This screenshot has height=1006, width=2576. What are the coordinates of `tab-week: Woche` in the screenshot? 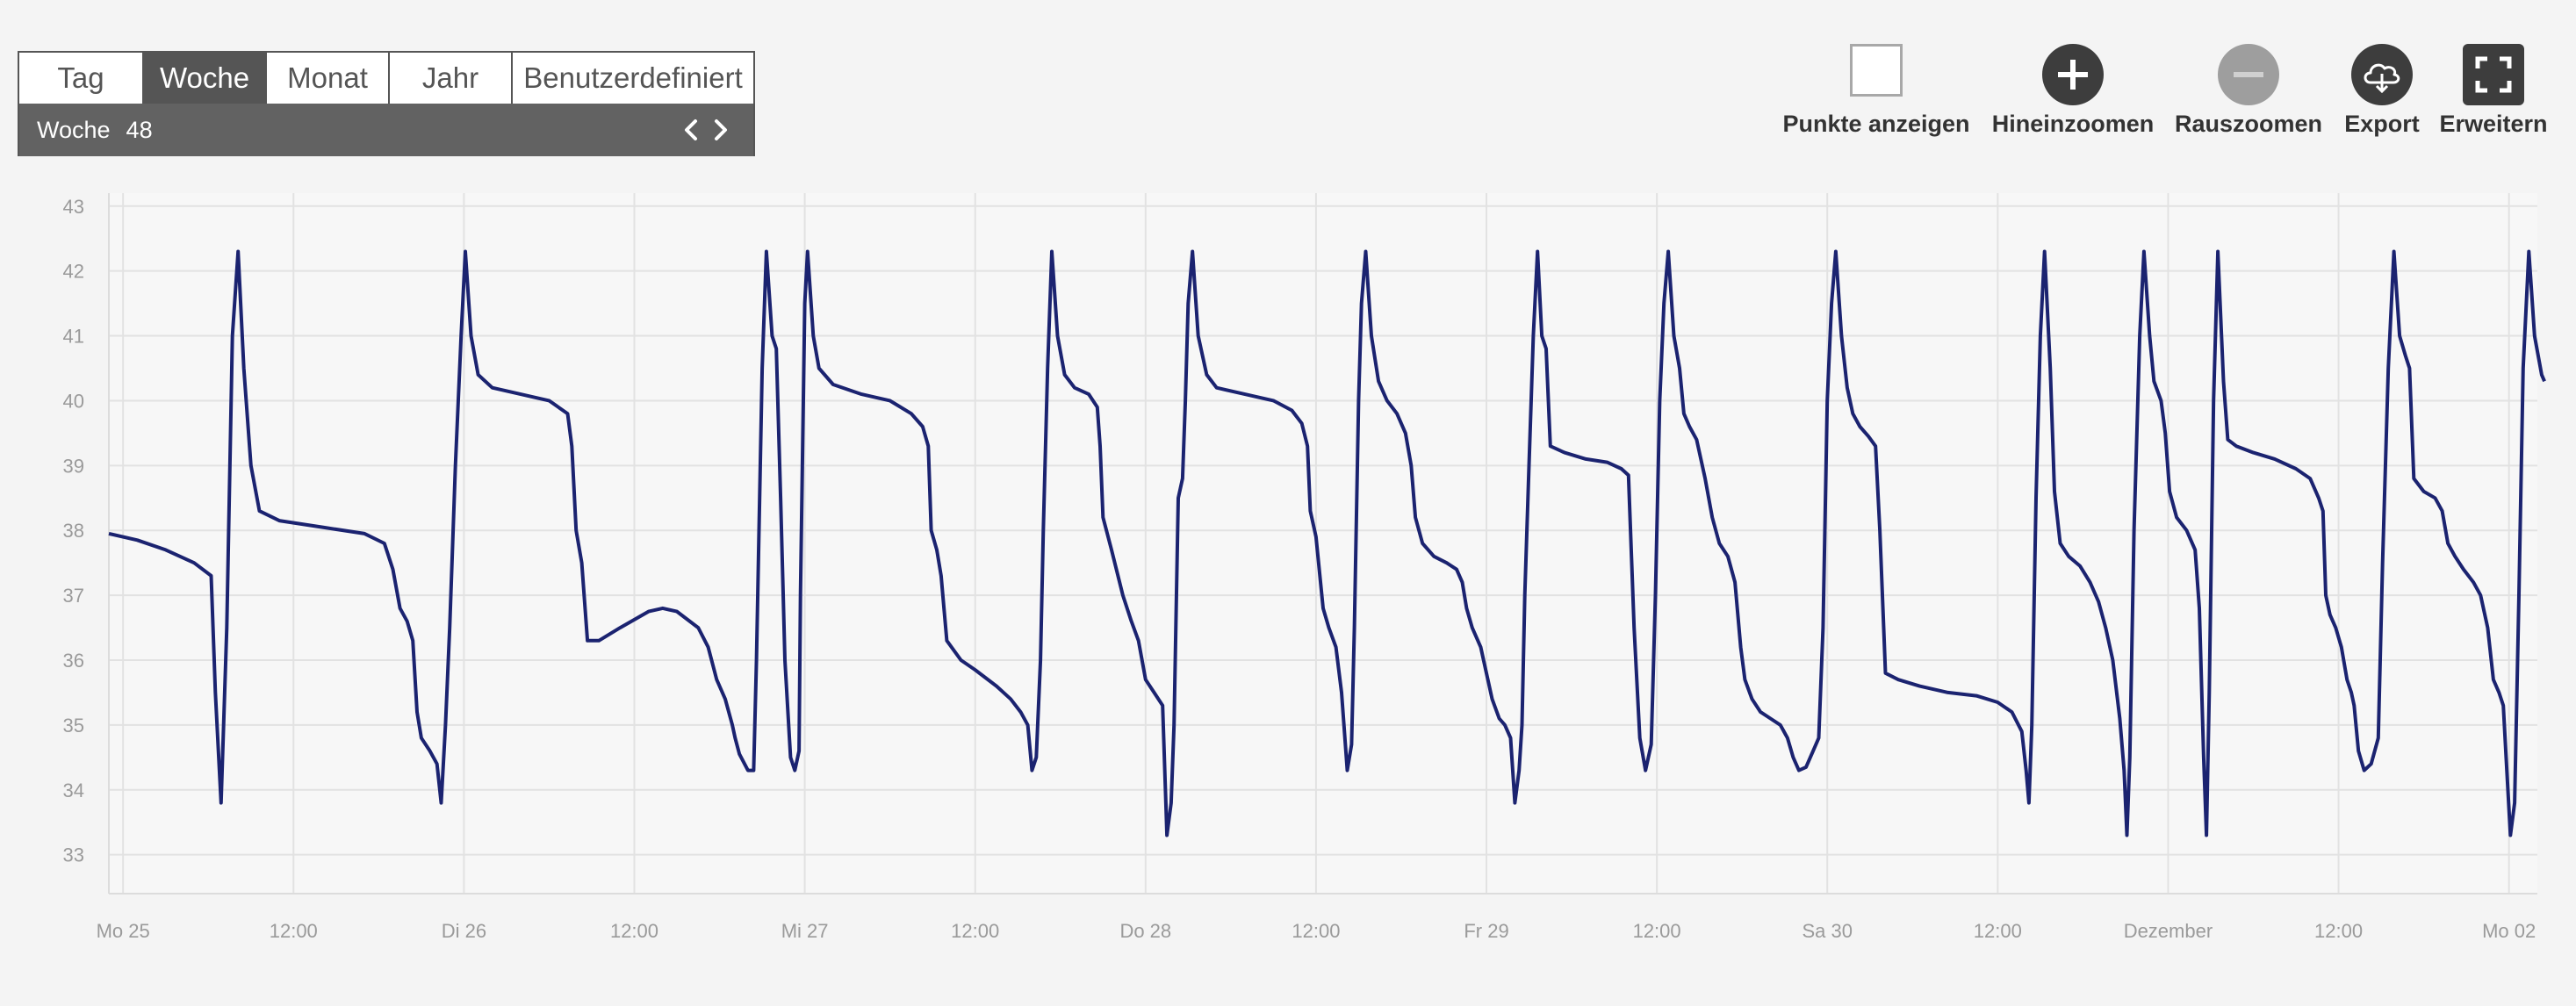 It's located at (205, 78).